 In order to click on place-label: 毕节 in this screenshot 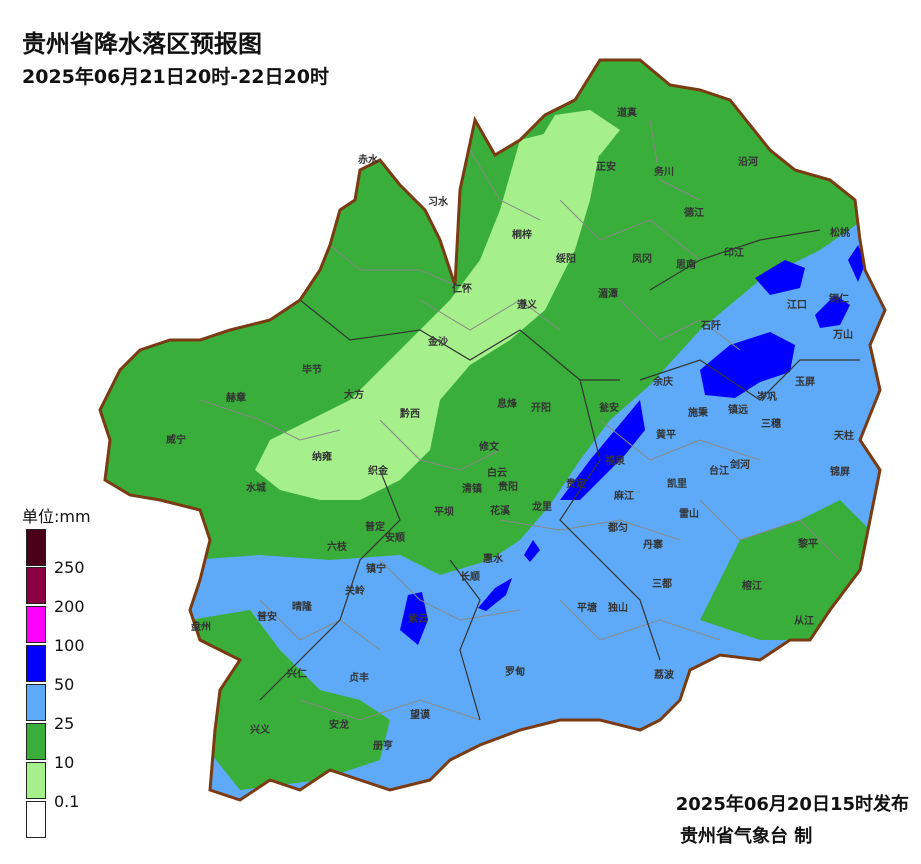, I will do `click(312, 369)`.